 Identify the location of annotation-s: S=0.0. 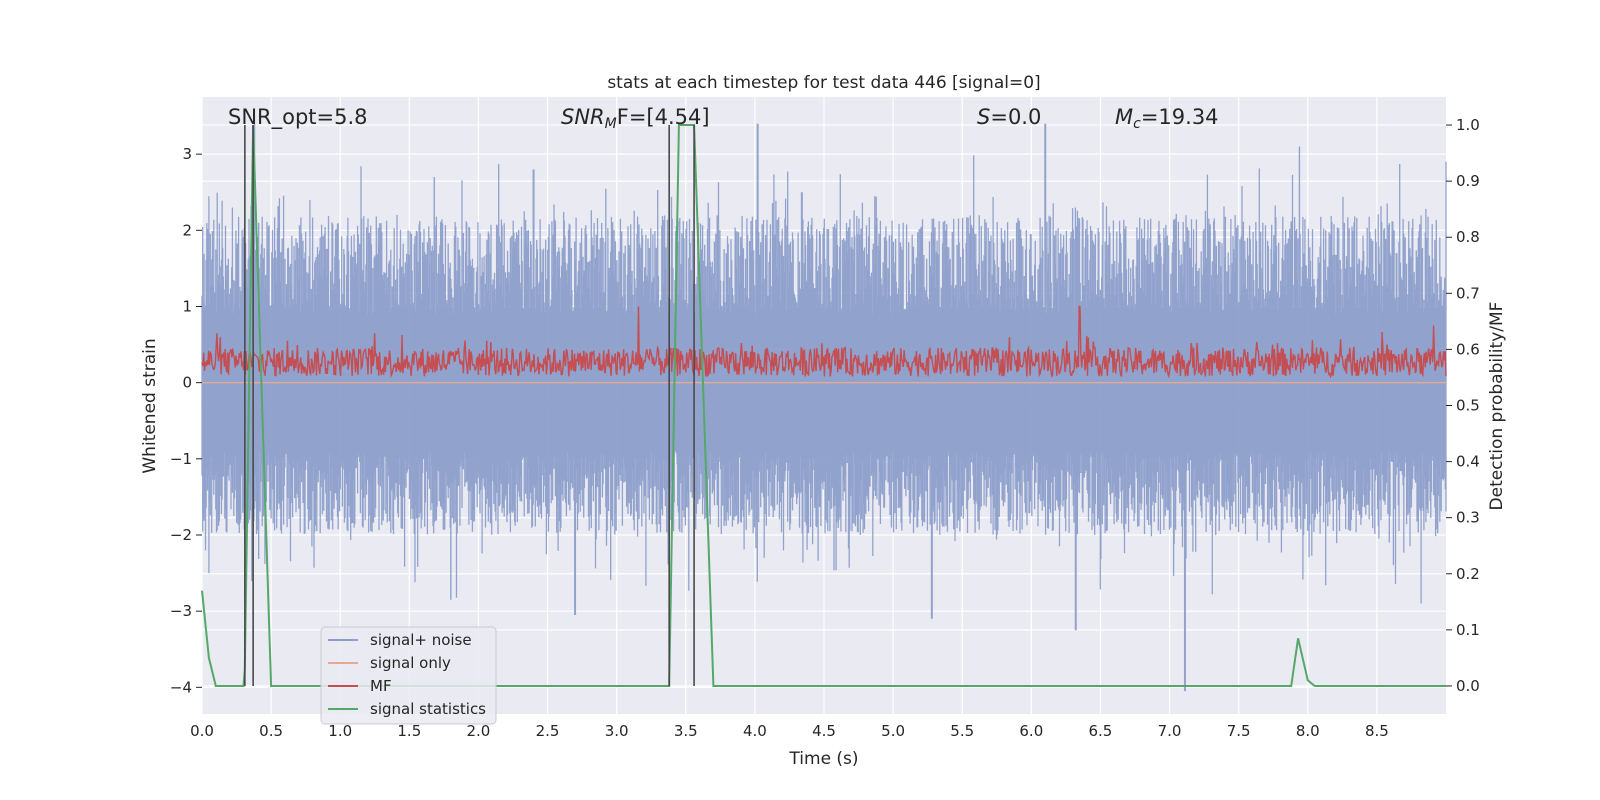
(1009, 117).